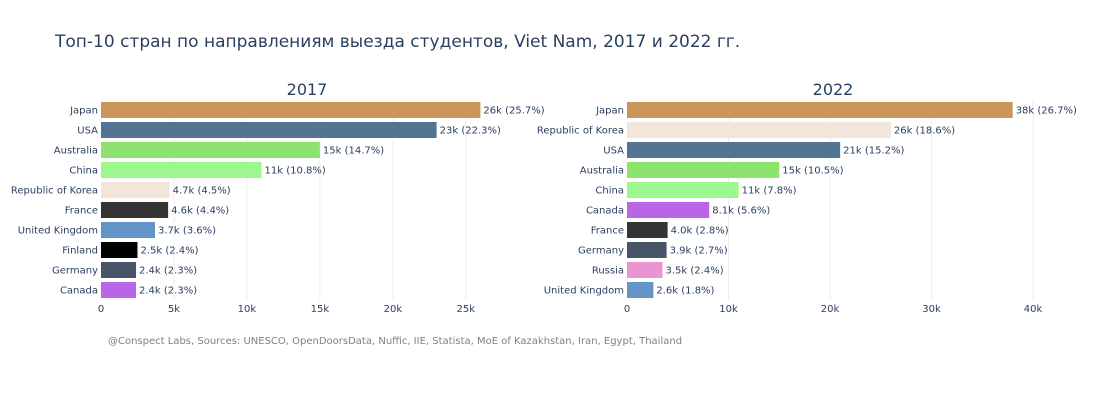 The height and width of the screenshot is (400, 1100). What do you see at coordinates (699, 251) in the screenshot?
I see `data-label: 3.9k (2.7%)` at bounding box center [699, 251].